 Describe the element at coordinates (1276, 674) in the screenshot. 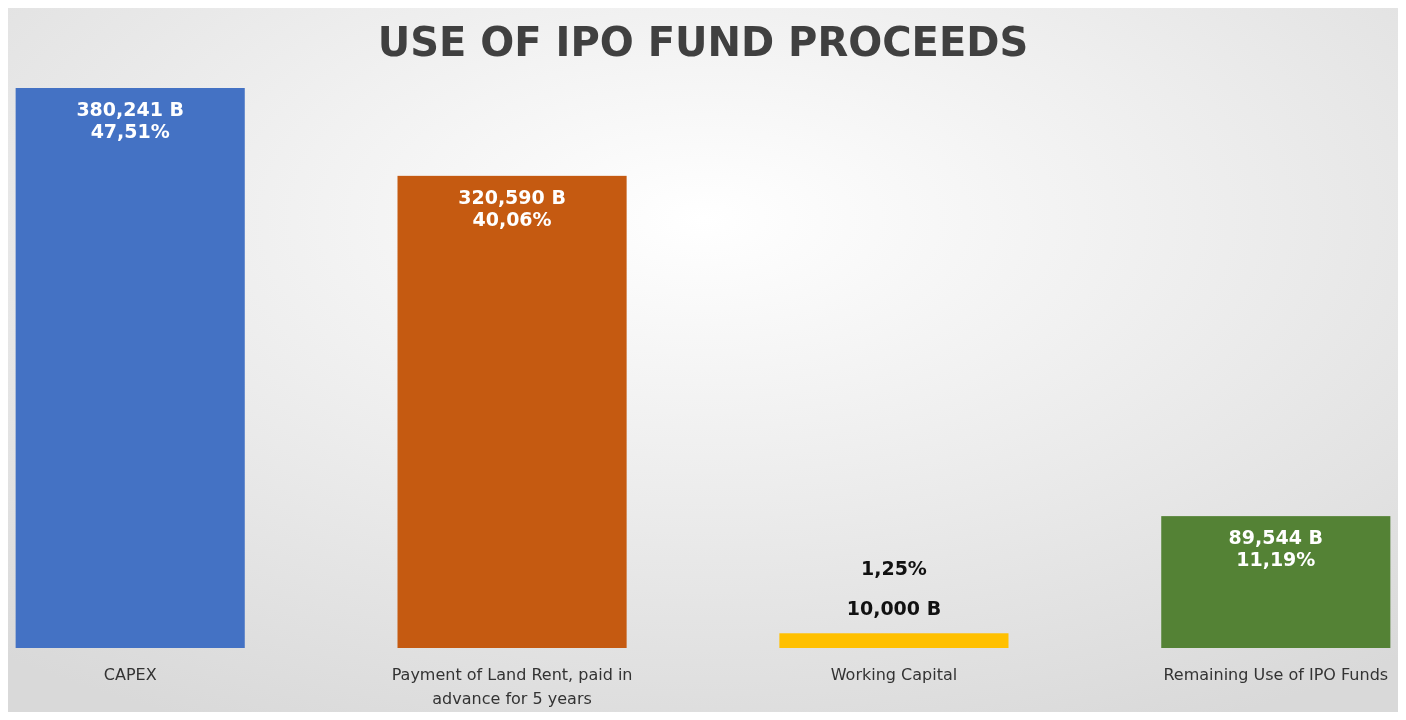

I see `x-tick-label: Remaining Use of IPO Funds` at that location.